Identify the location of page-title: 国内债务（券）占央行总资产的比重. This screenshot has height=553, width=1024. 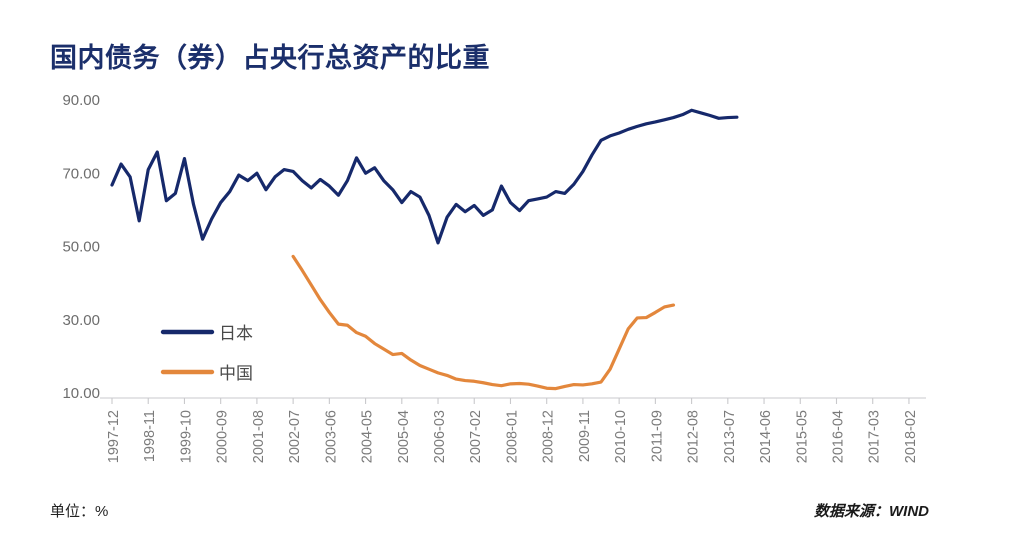
(270, 58).